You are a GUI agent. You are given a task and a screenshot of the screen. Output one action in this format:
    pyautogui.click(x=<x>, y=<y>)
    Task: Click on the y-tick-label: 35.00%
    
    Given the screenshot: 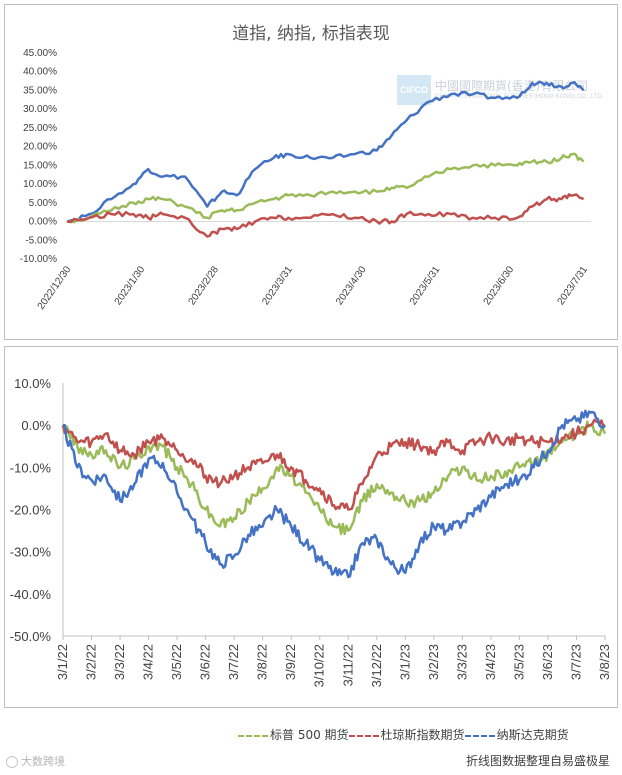 What is the action you would take?
    pyautogui.click(x=40, y=90)
    